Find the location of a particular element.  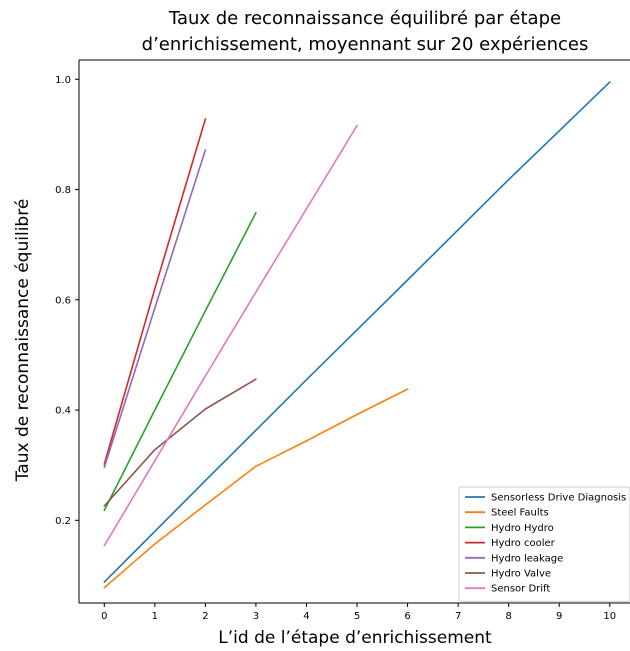

x-tick-label: 2 is located at coordinates (205, 616).